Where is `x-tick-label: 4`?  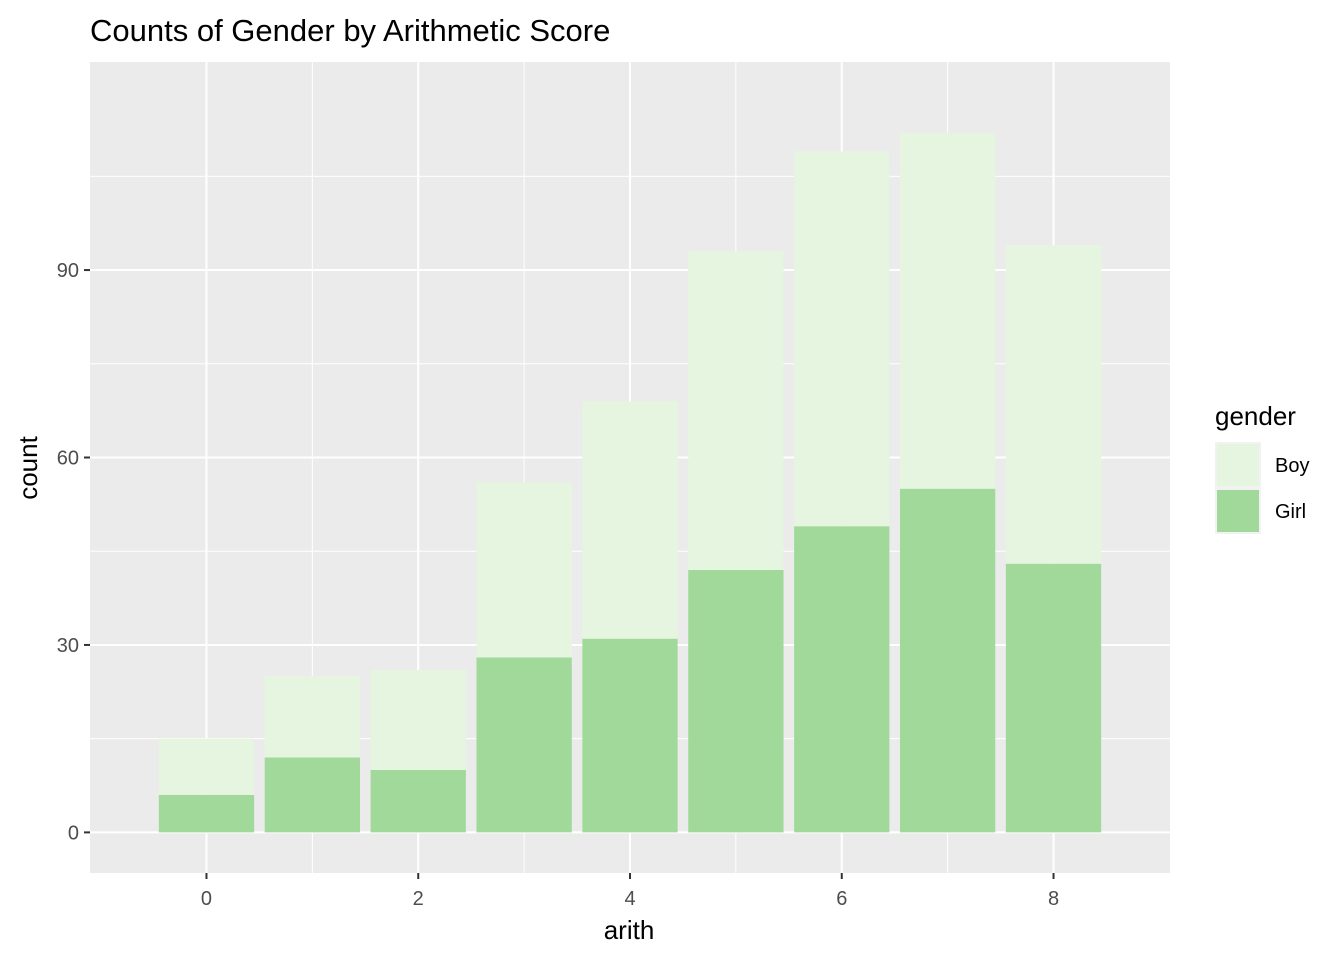 x-tick-label: 4 is located at coordinates (629, 899).